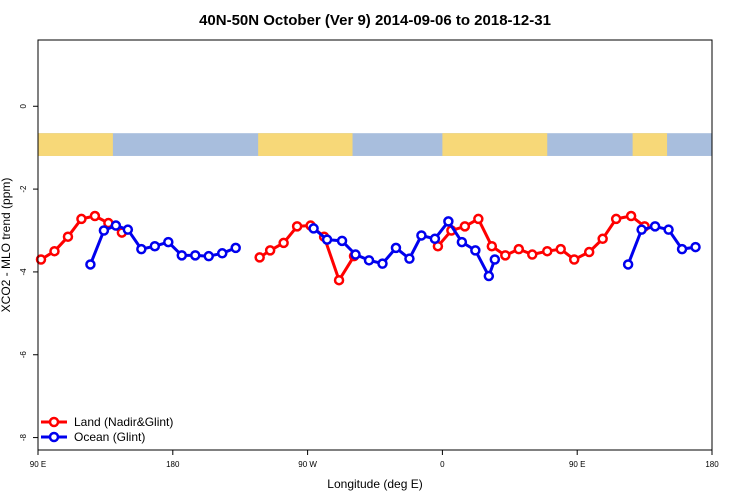 The image size is (750, 500). I want to click on map-strip, so click(375, 144).